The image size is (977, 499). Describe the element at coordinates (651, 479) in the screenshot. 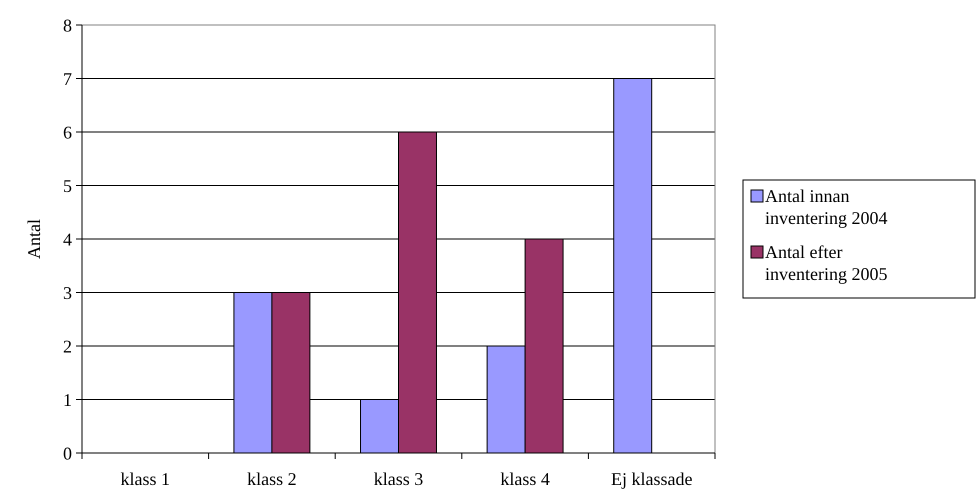

I see `x-tick-label: Ej klassade` at that location.